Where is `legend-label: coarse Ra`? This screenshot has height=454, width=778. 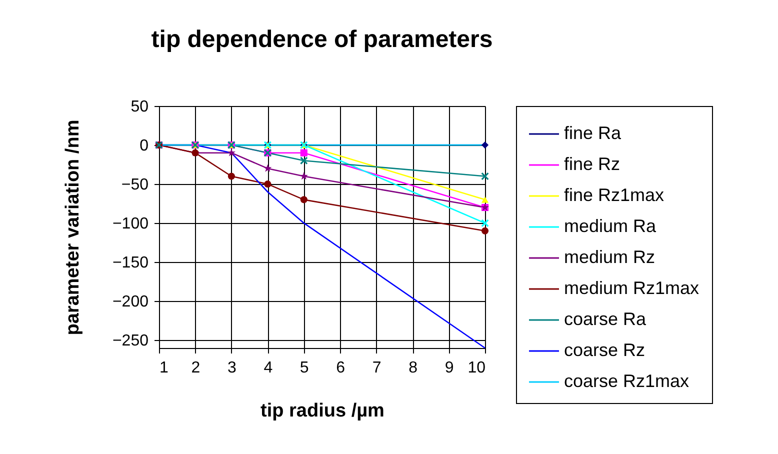
legend-label: coarse Ra is located at coordinates (606, 319).